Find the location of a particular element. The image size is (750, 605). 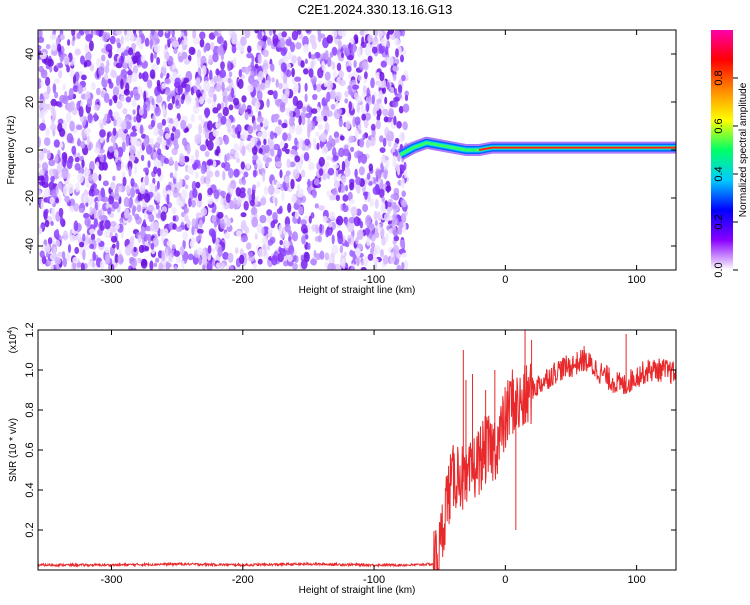

bottom-xtick-label: -300 is located at coordinates (111, 580).